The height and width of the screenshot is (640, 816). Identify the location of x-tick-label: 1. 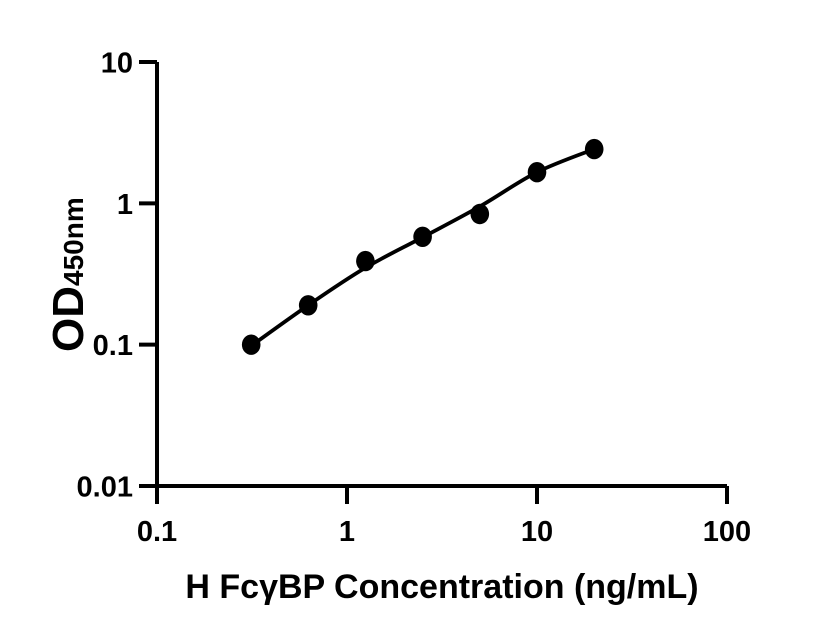
(347, 532).